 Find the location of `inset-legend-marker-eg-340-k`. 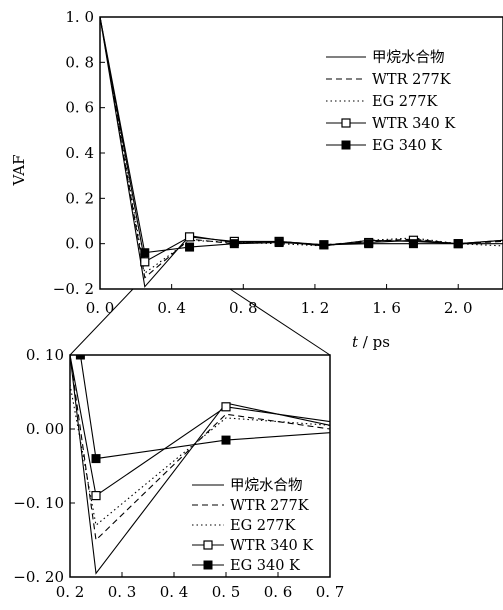

inset-legend-marker-eg-340-k is located at coordinates (208, 565).